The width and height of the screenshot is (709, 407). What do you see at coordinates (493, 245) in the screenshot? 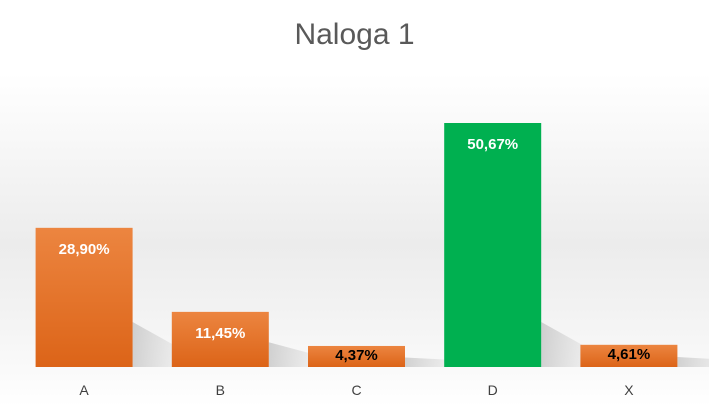
I see `bar-d` at bounding box center [493, 245].